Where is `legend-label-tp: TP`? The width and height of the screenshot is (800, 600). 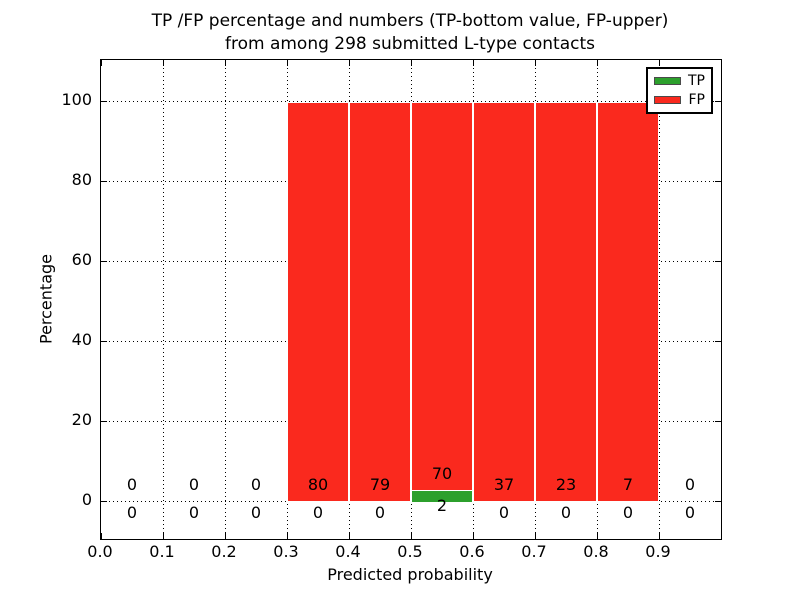 legend-label-tp: TP is located at coordinates (696, 81).